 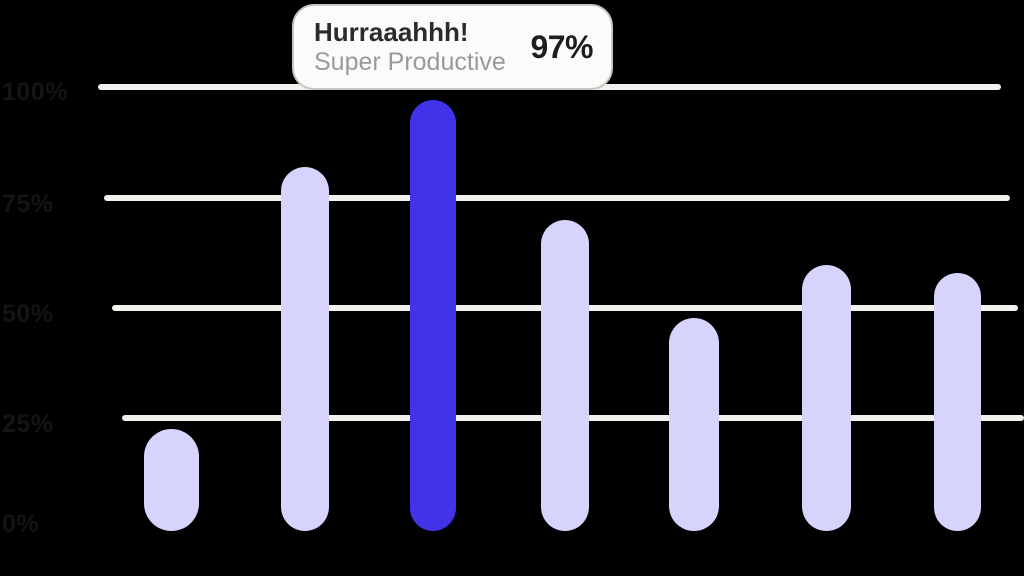 I want to click on bar-tooltip: Hurraaahhh! Super Productive 97%, so click(x=452, y=47).